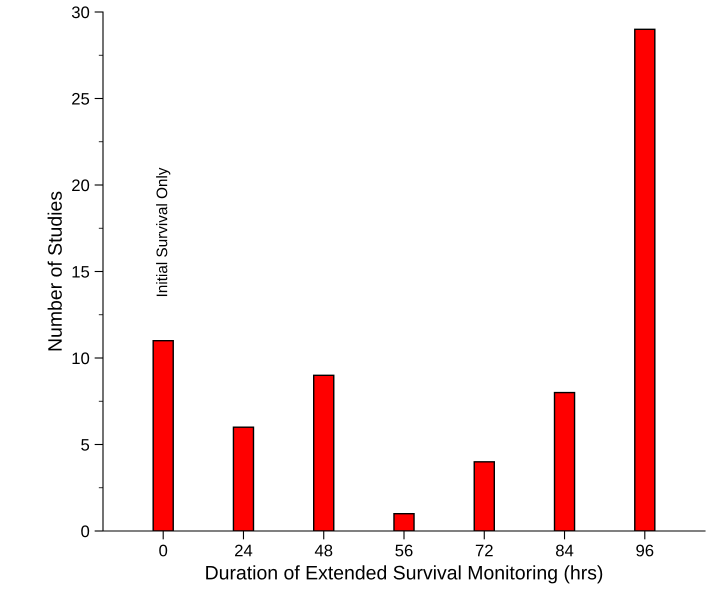 The height and width of the screenshot is (597, 707). Describe the element at coordinates (85, 445) in the screenshot. I see `y-tick-label: 5` at that location.